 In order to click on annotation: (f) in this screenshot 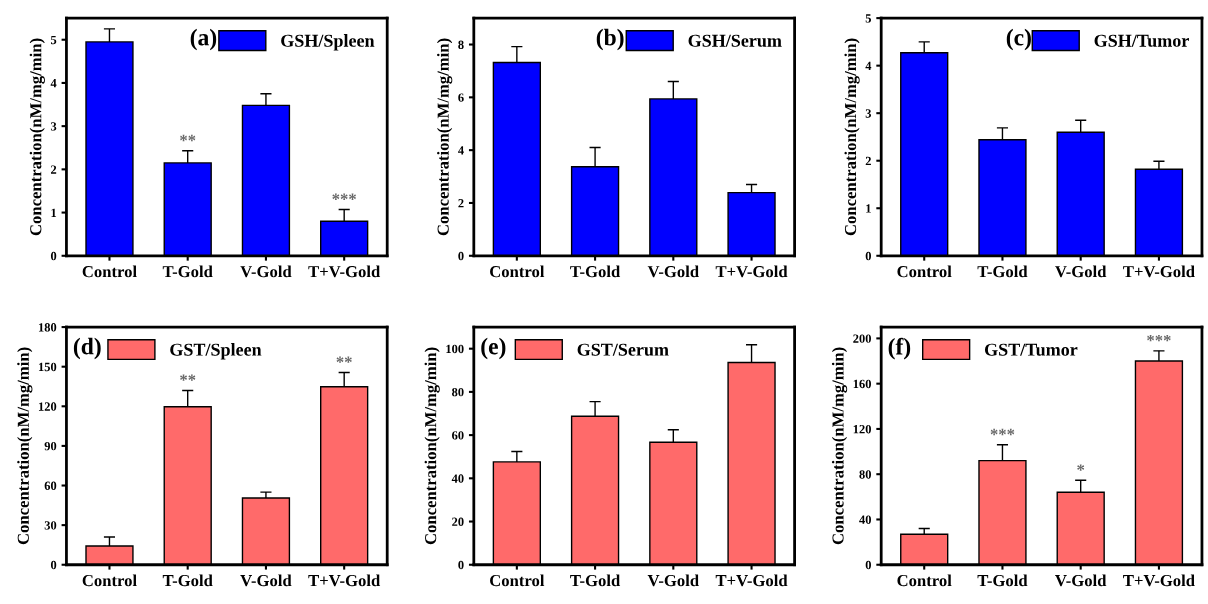, I will do `click(899, 348)`.